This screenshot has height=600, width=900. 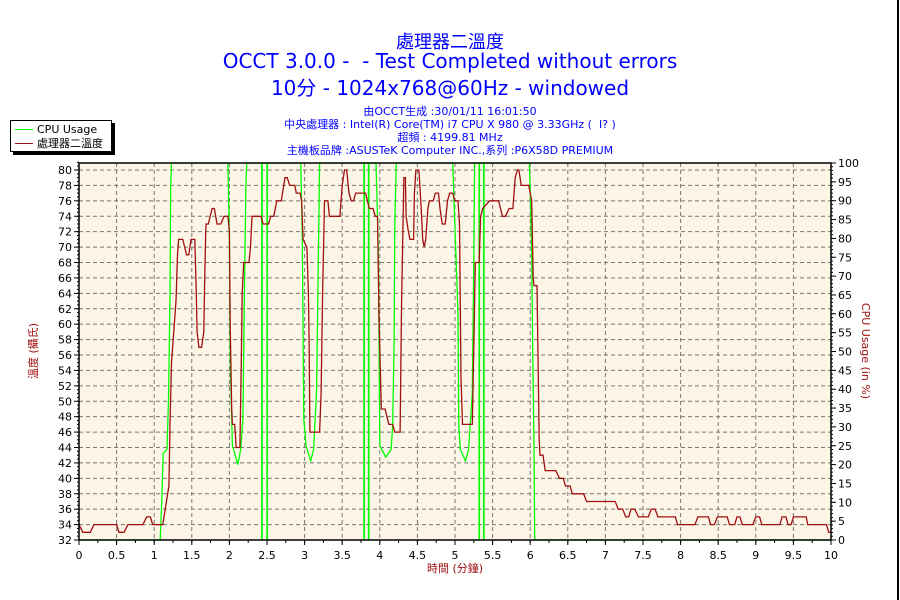 What do you see at coordinates (65, 432) in the screenshot?
I see `y-tick-label: 46` at bounding box center [65, 432].